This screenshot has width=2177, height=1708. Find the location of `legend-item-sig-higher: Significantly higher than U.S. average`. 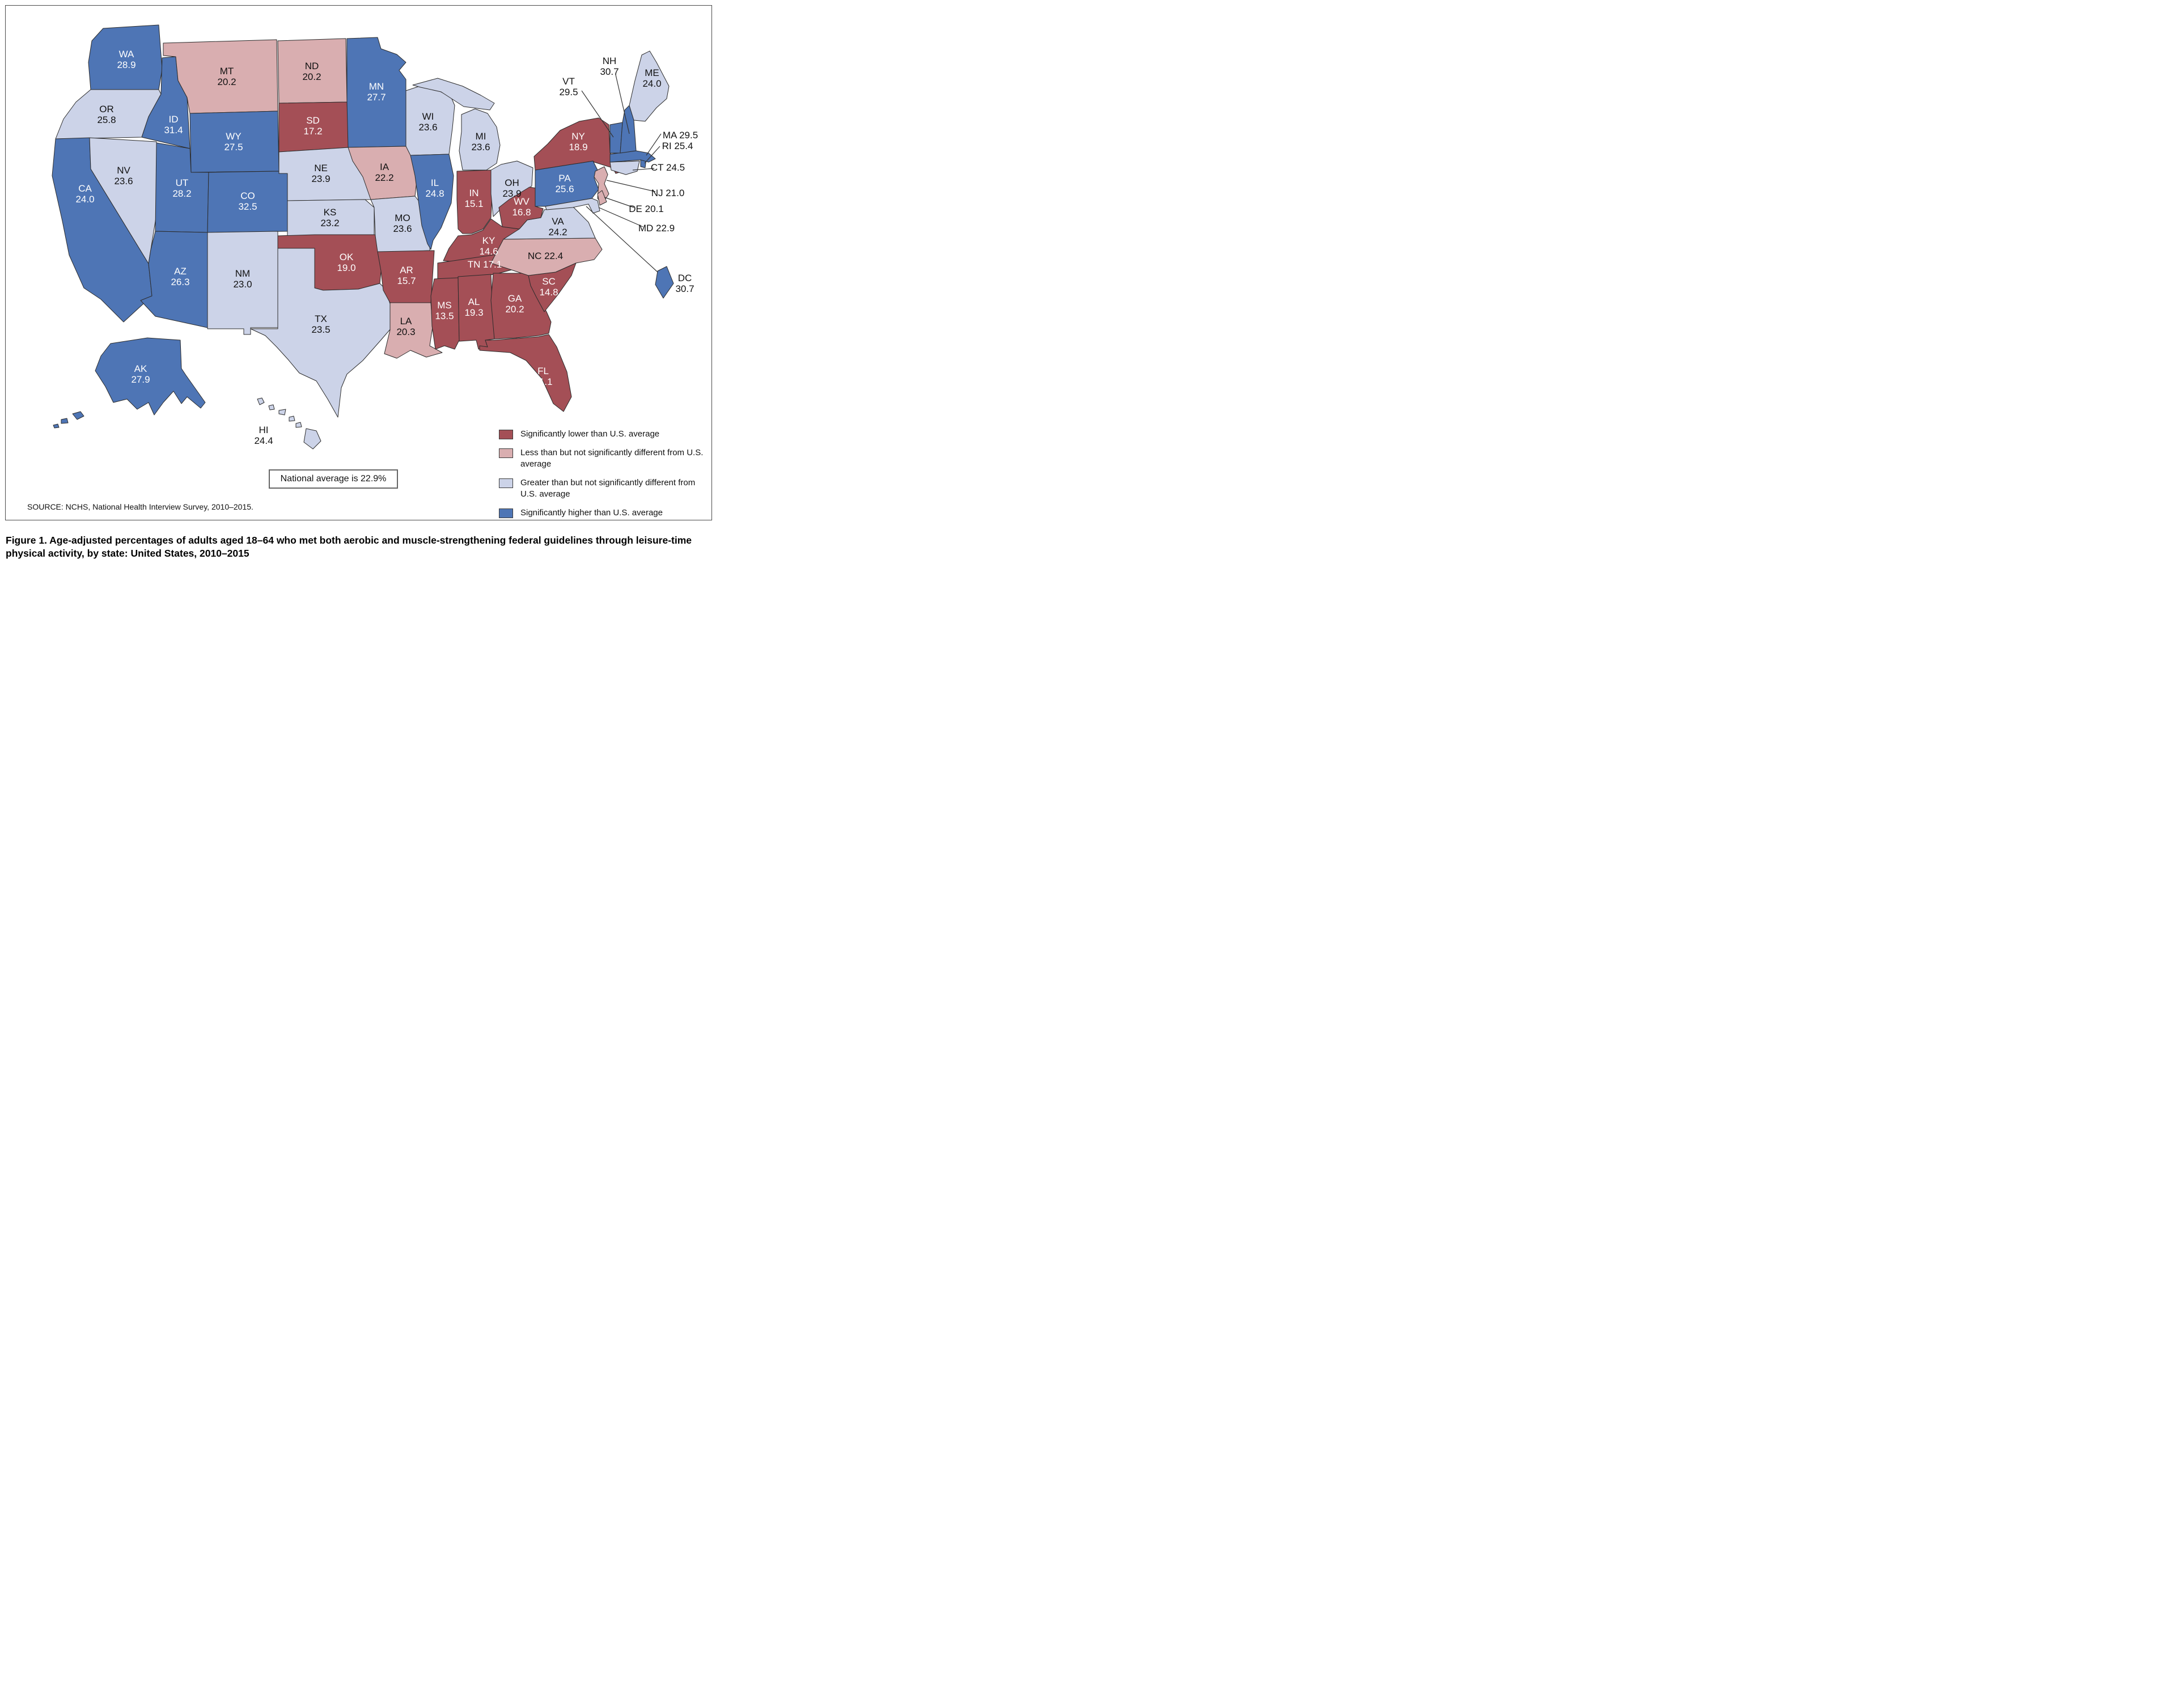

legend-item-sig-higher: Significantly higher than U.S. average is located at coordinates (604, 513).